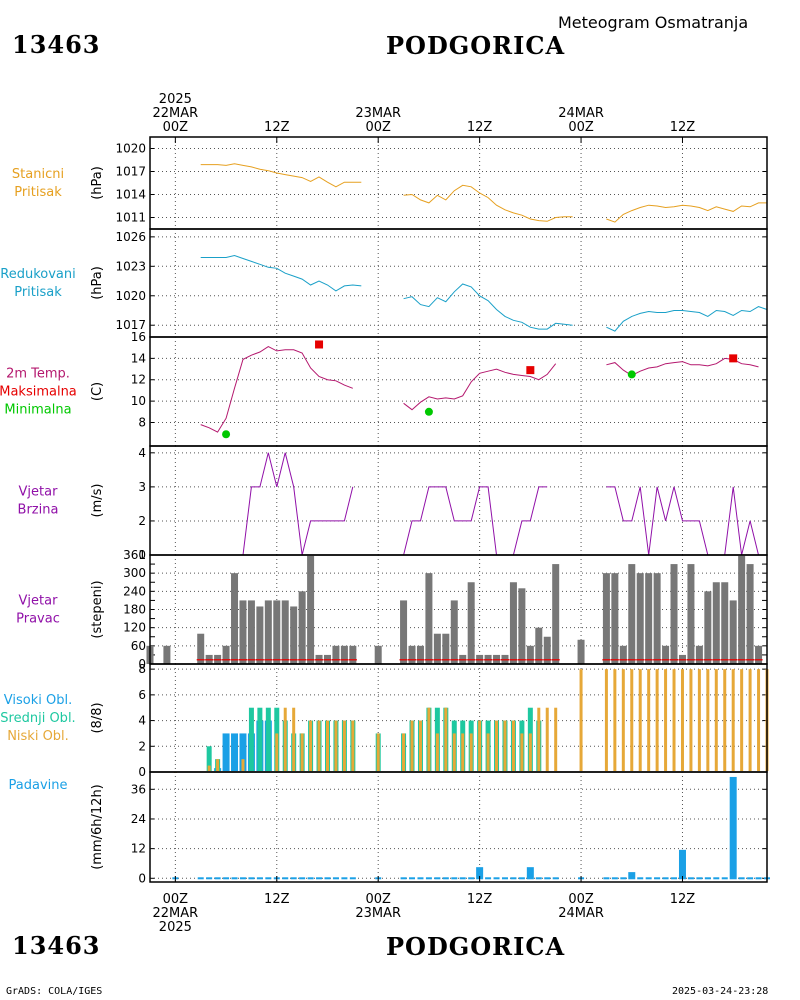 This screenshot has width=800, height=1000. I want to click on panel-label: Redukovani, so click(37, 274).